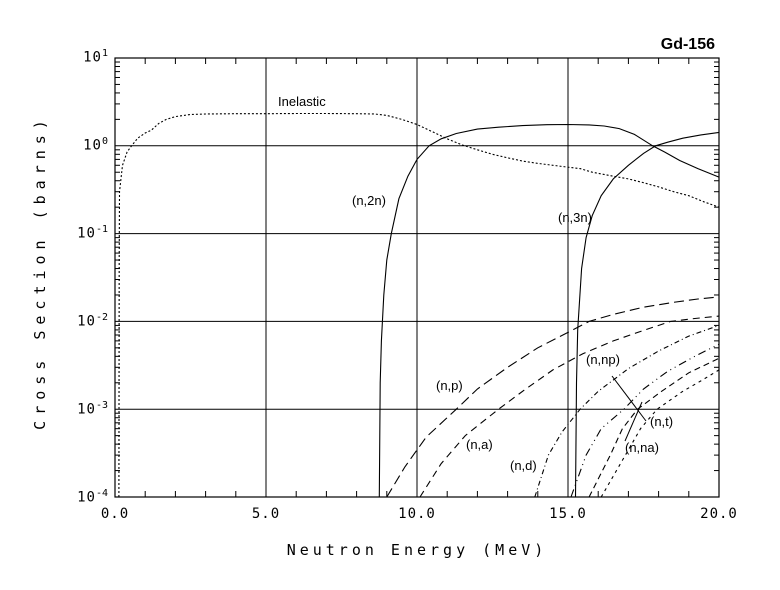  Describe the element at coordinates (603, 359) in the screenshot. I see `curve-label-nnp: (n,np)` at that location.